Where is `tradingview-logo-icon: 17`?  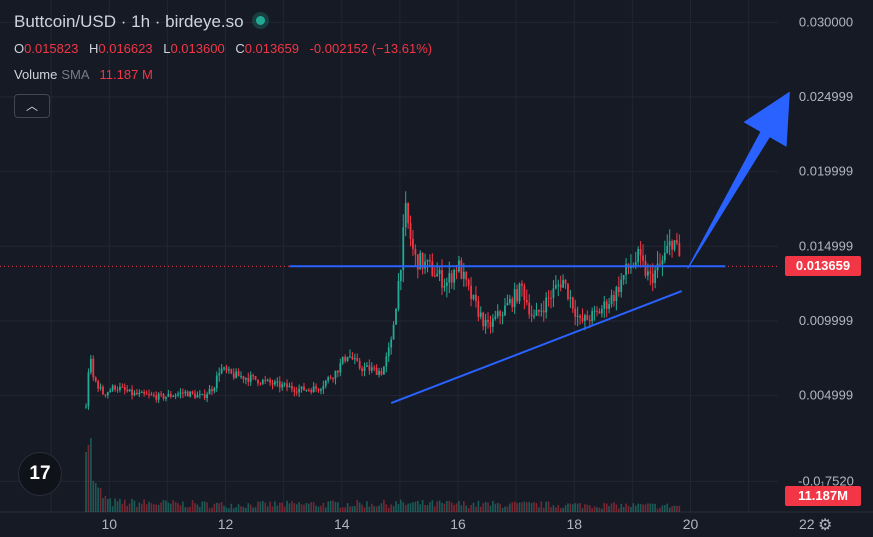
tradingview-logo-icon: 17 is located at coordinates (40, 474).